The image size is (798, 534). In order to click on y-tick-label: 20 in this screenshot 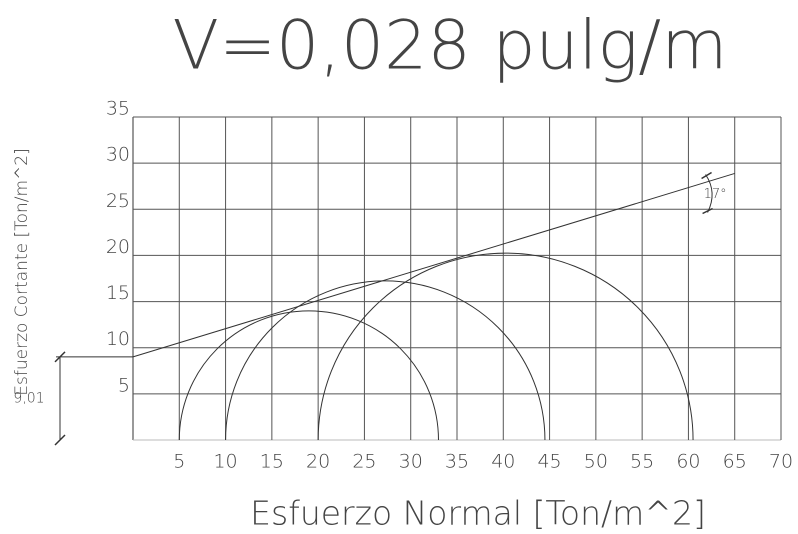, I will do `click(118, 247)`.